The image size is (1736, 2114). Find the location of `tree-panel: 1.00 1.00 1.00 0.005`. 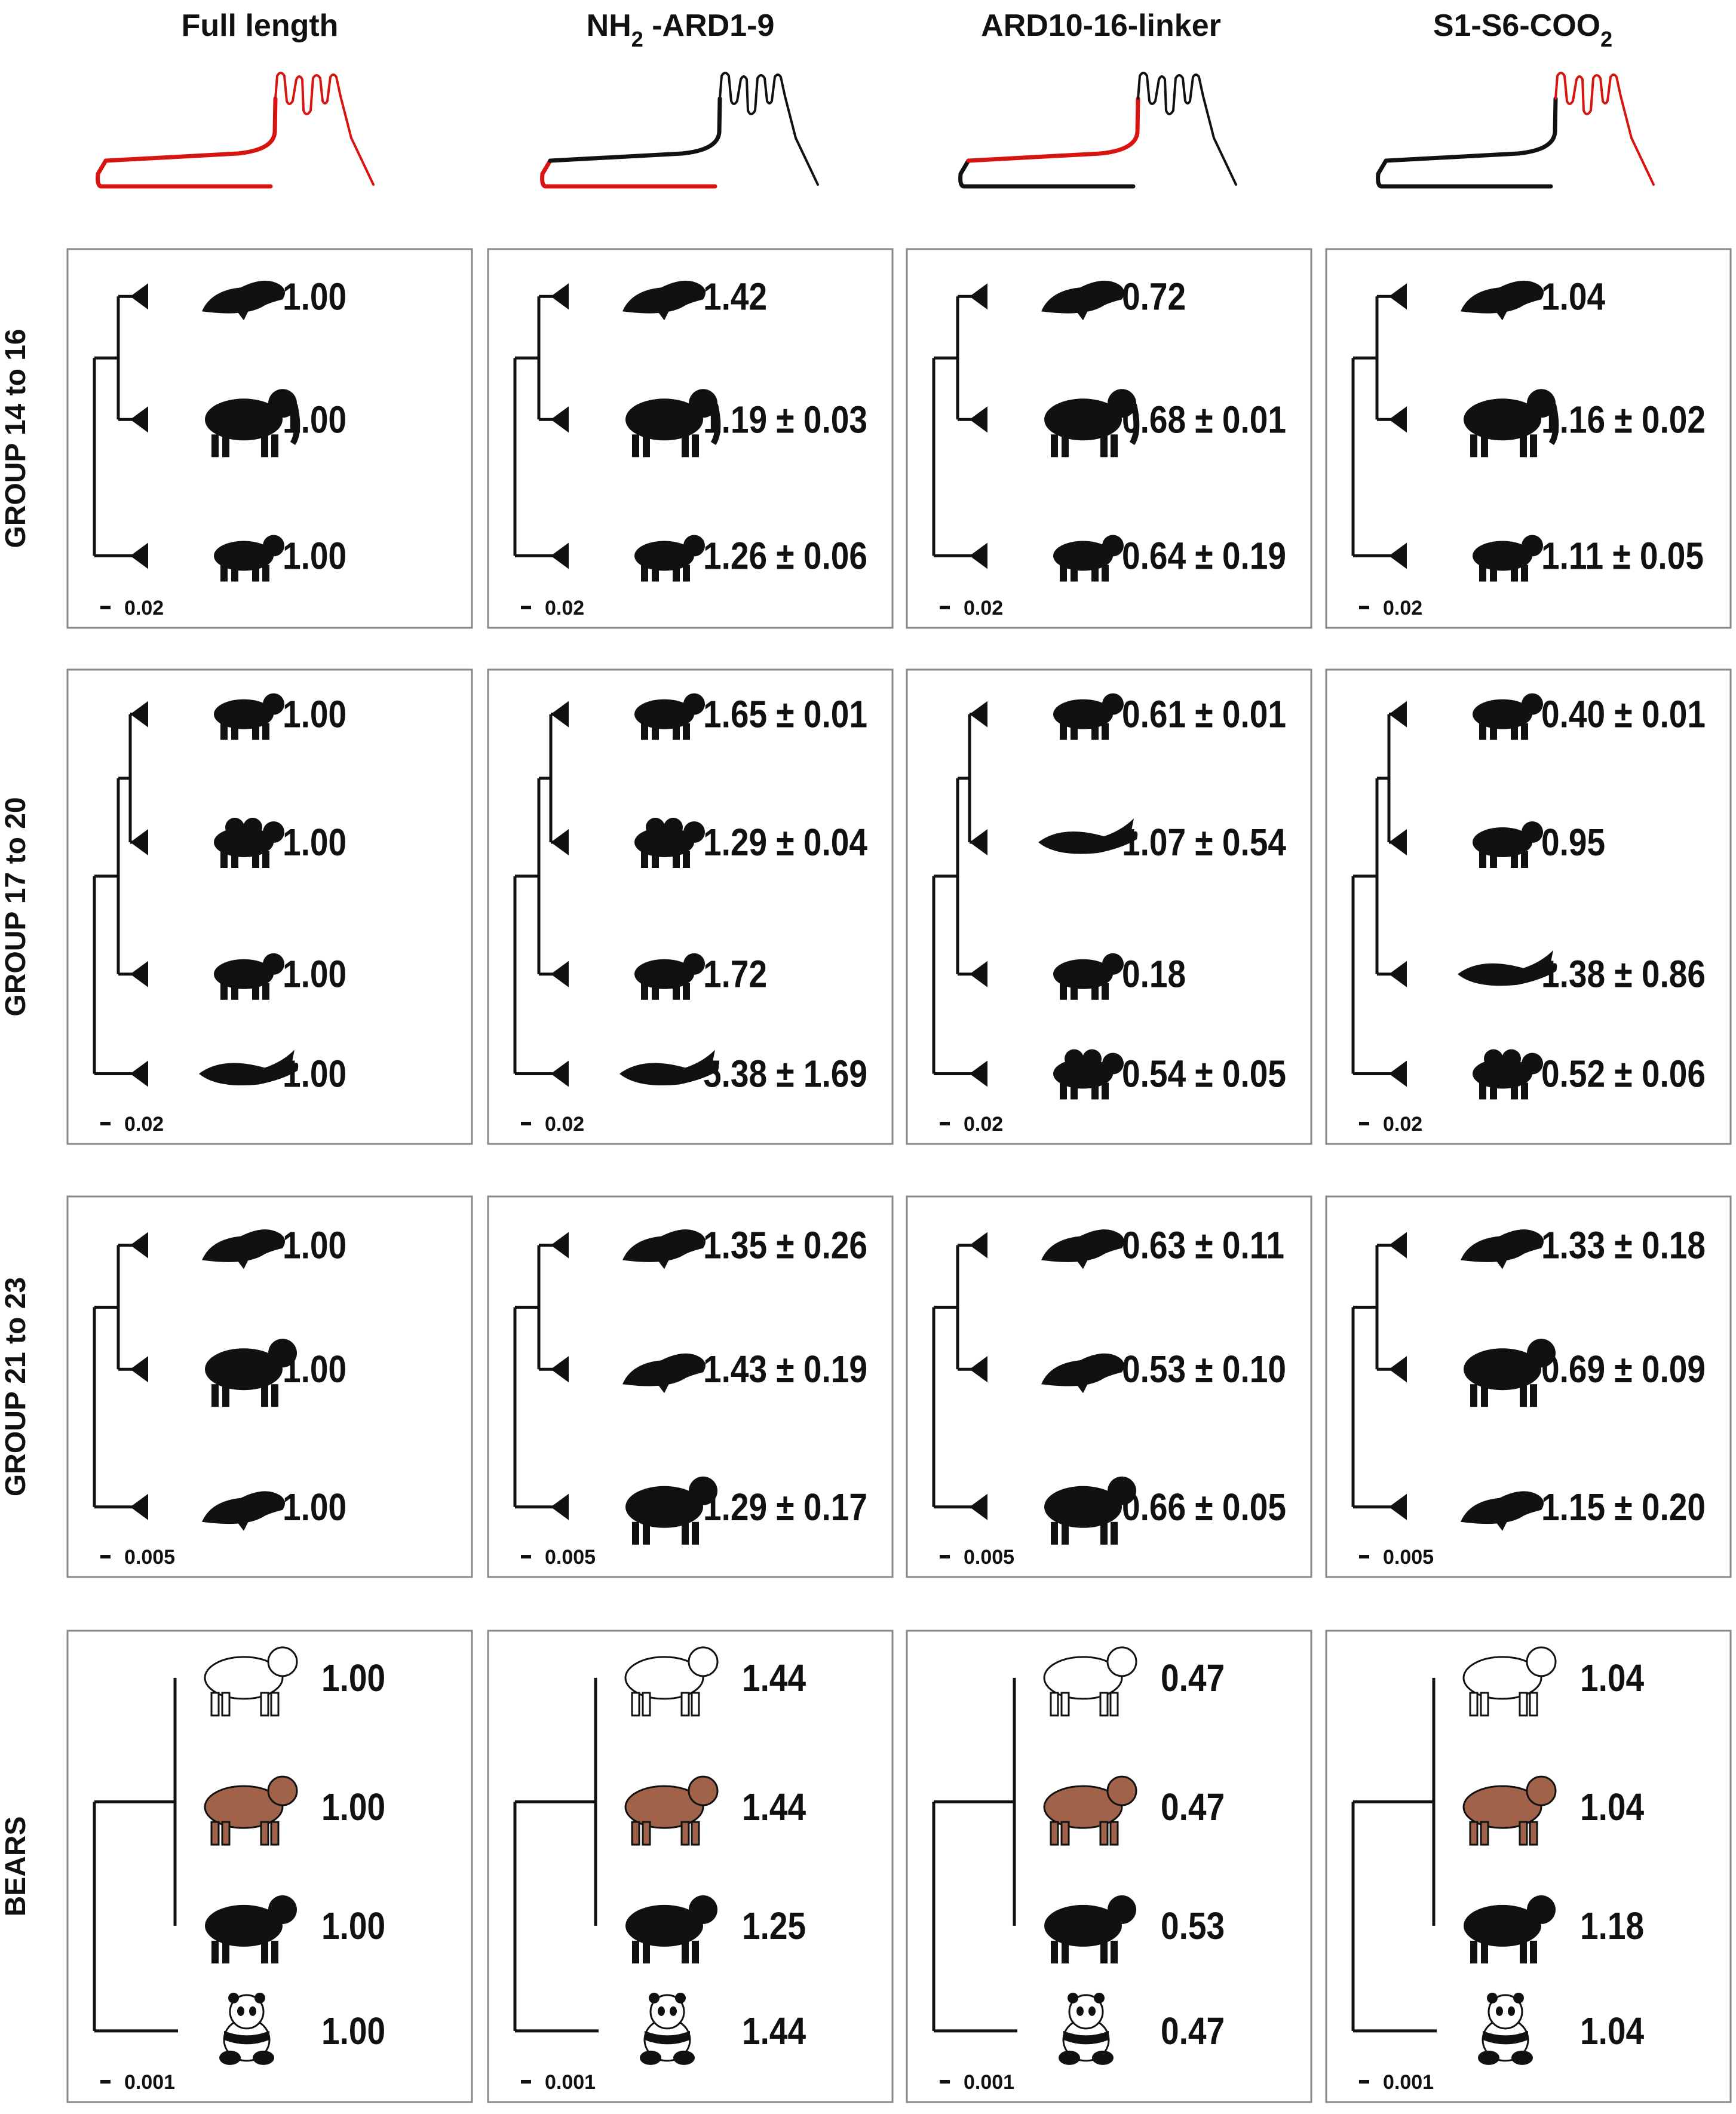

tree-panel: 1.00 1.00 1.00 0.005 is located at coordinates (269, 1386).